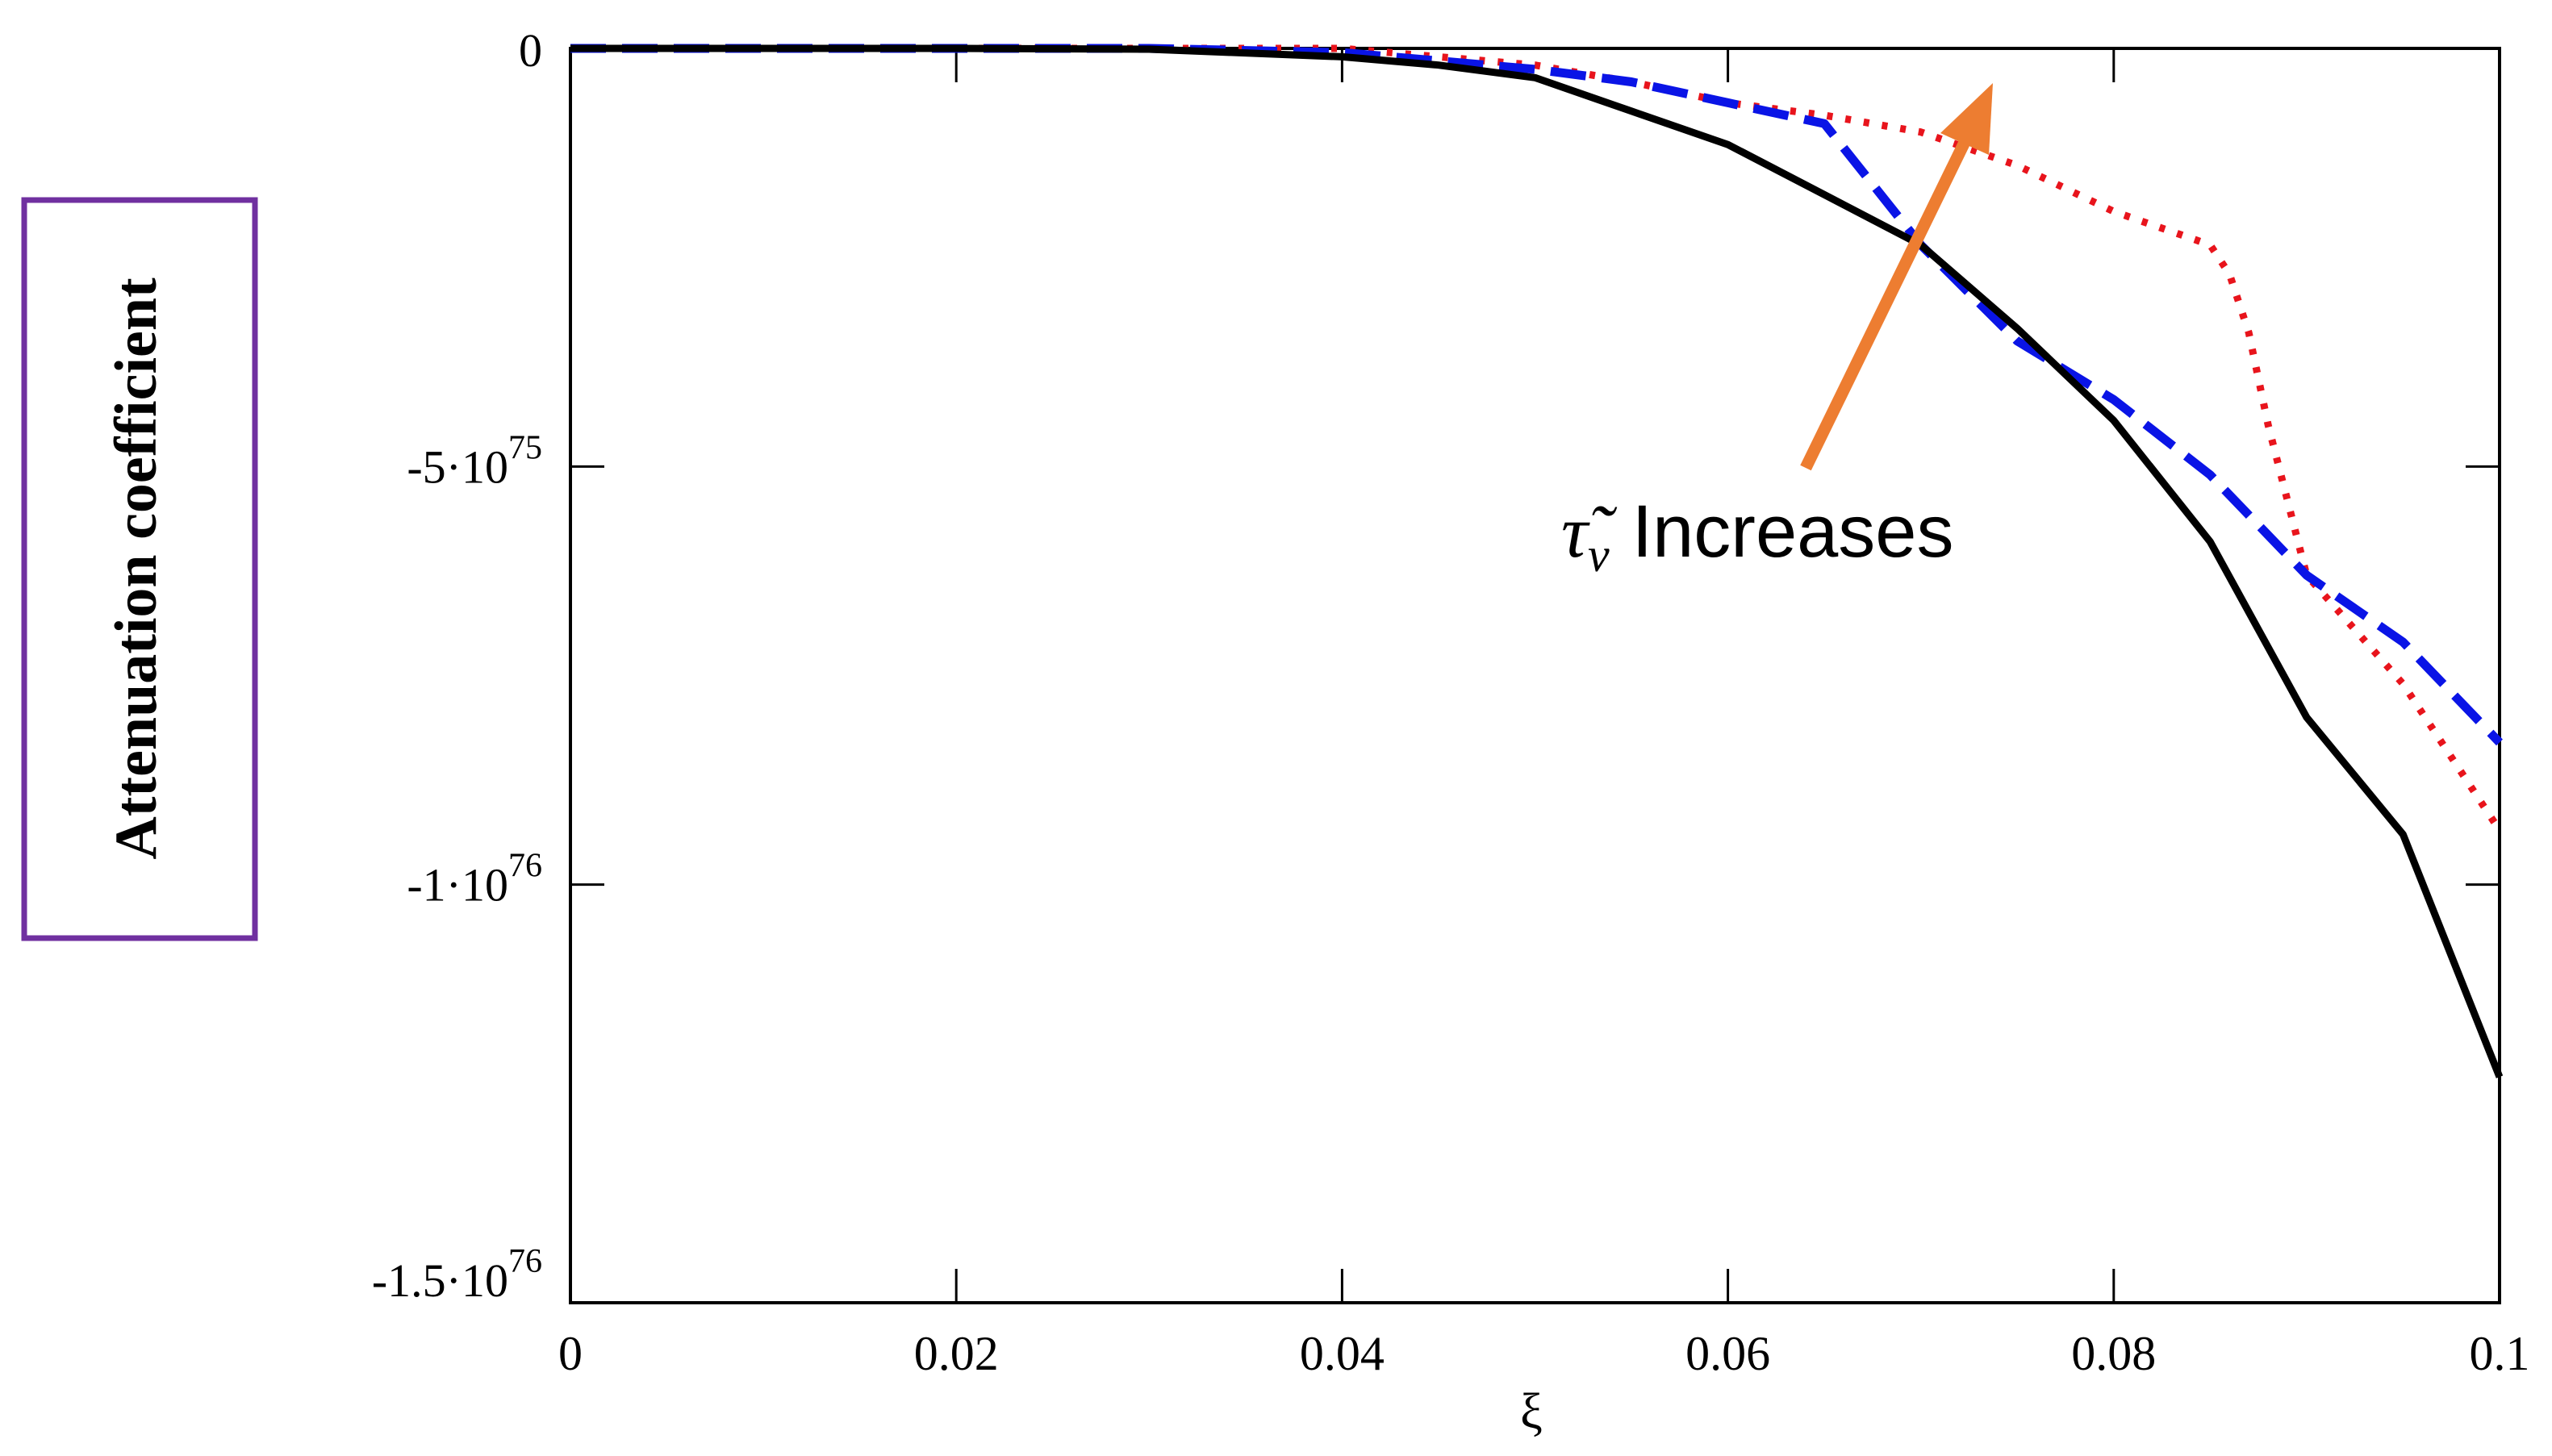  What do you see at coordinates (1793, 531) in the screenshot?
I see `annotation-text: Increases` at bounding box center [1793, 531].